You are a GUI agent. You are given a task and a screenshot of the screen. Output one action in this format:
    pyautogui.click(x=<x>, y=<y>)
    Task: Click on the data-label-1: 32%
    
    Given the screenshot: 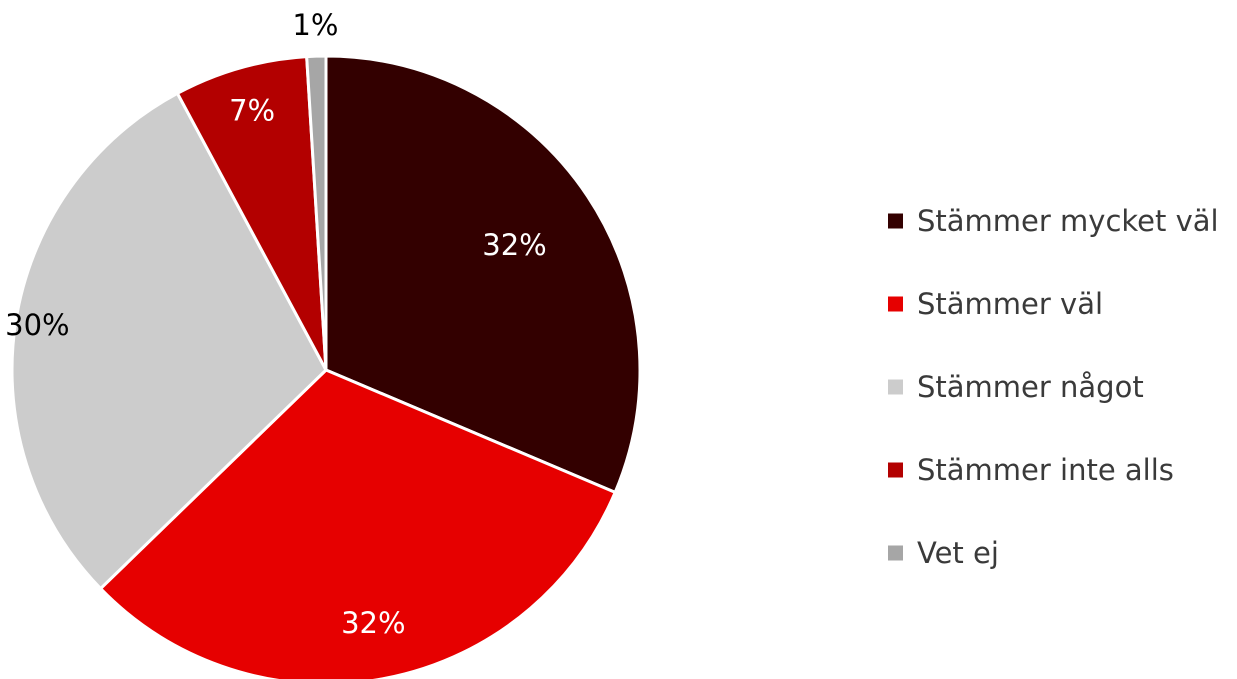 What is the action you would take?
    pyautogui.click(x=514, y=245)
    